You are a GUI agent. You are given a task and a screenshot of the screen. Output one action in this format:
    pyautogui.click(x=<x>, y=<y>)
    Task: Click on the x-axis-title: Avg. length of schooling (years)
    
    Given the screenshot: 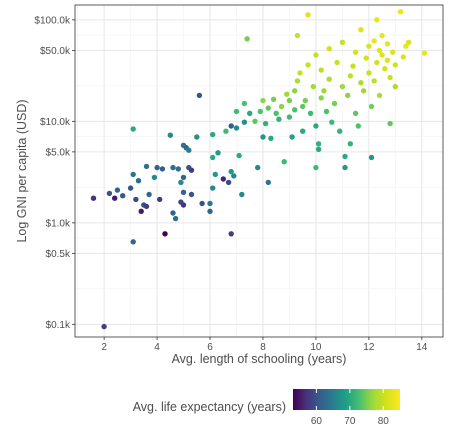 What is the action you would take?
    pyautogui.click(x=259, y=359)
    